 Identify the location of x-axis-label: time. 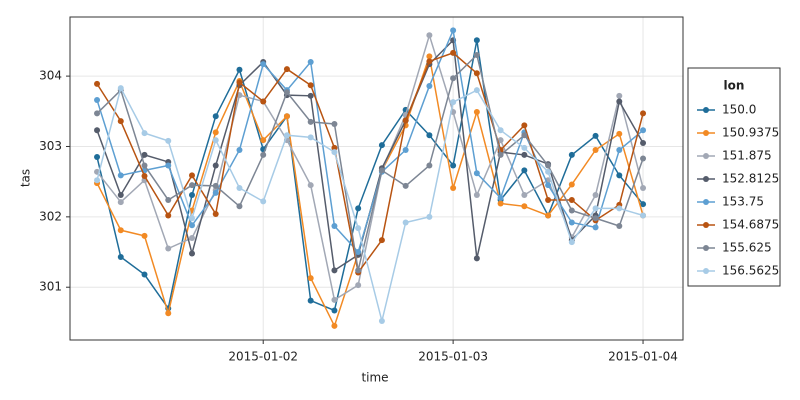
(374, 378).